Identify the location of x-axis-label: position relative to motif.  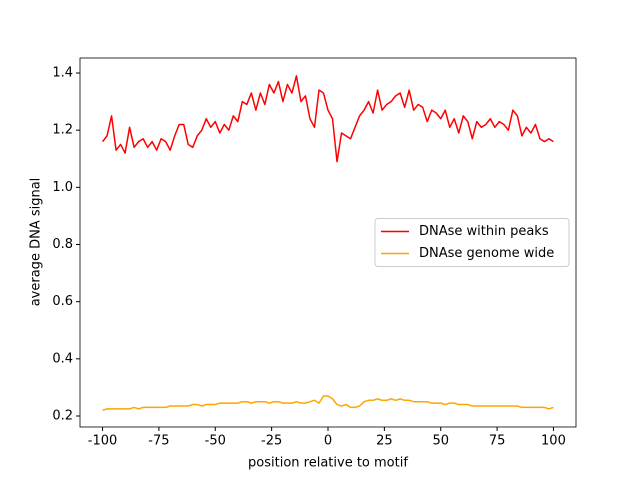
(328, 463).